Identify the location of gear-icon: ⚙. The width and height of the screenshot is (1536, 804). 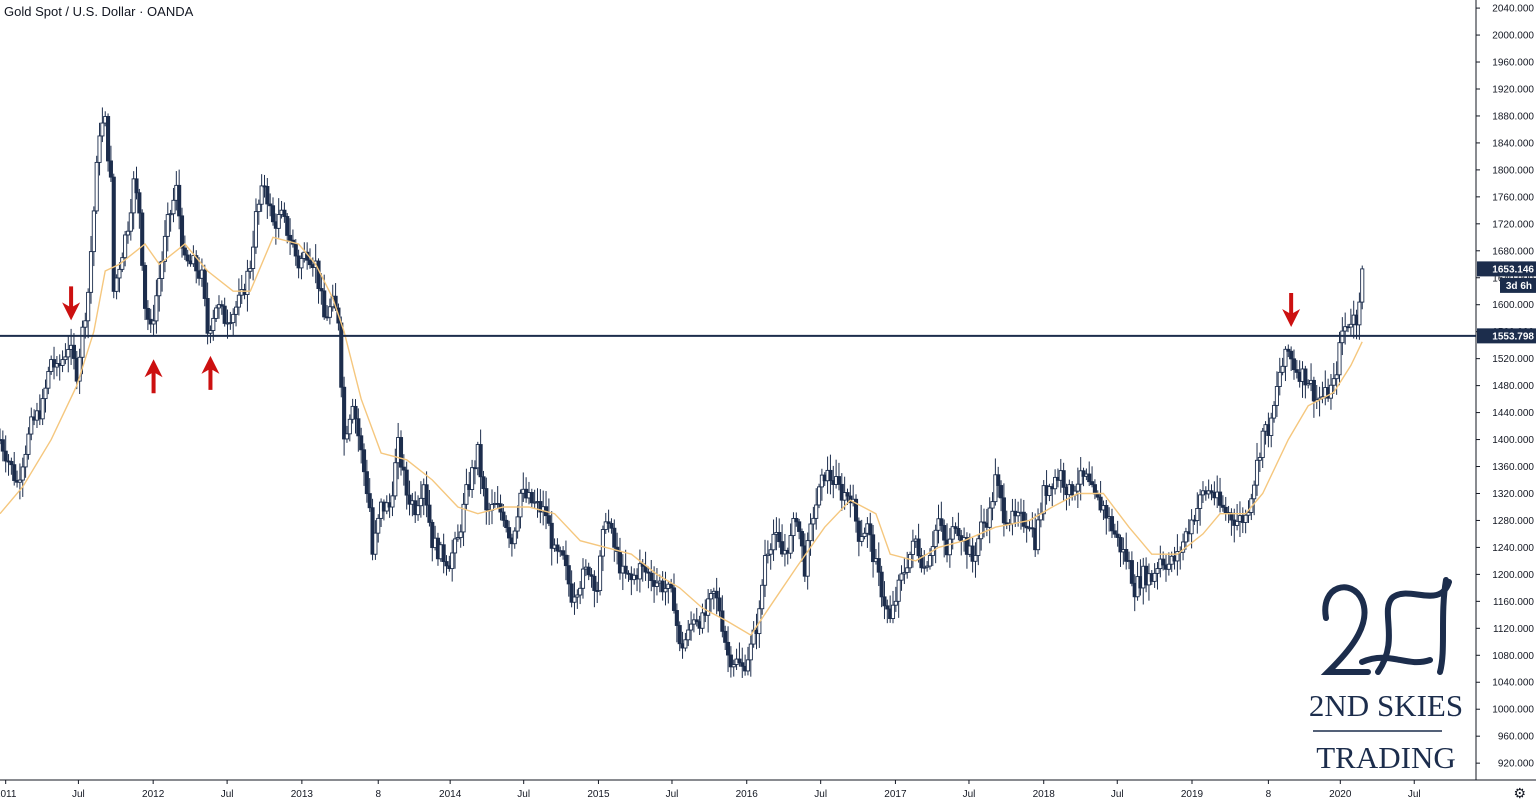
(1519, 793).